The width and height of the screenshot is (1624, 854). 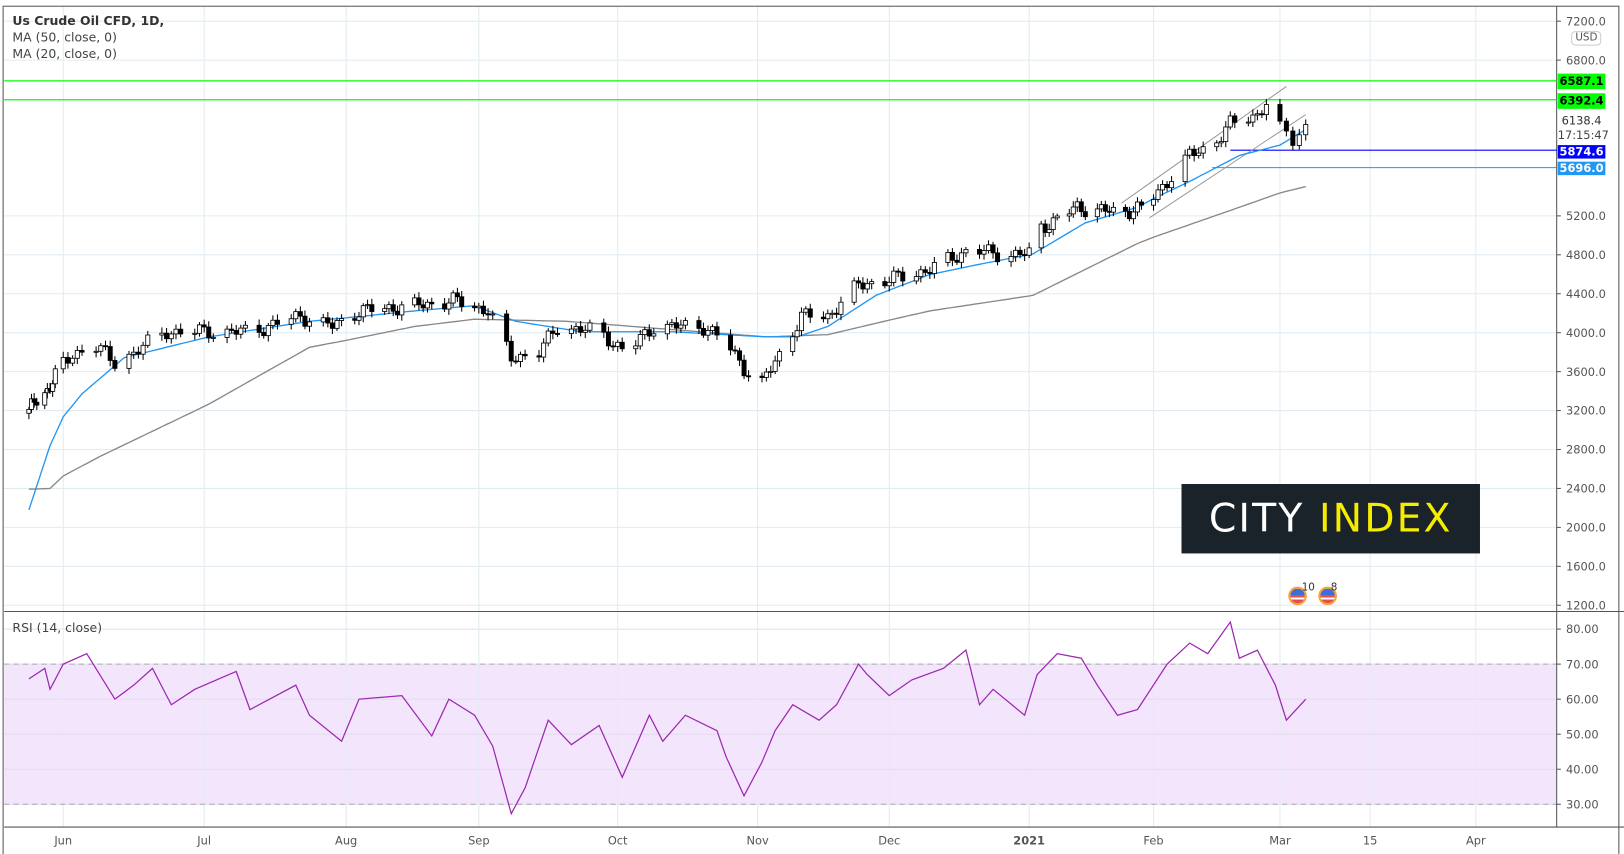 I want to click on event-count: 8, so click(x=1334, y=588).